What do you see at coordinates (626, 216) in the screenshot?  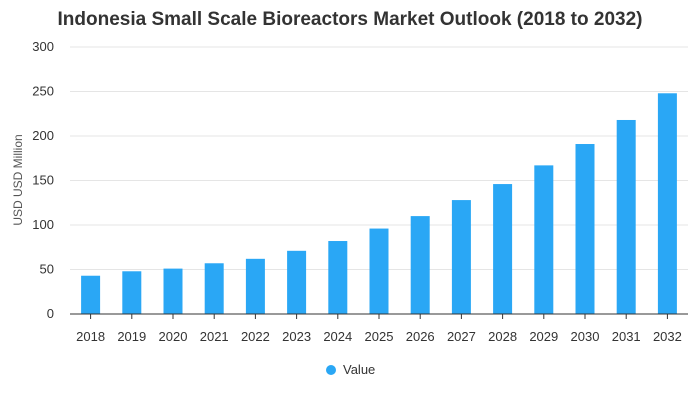 I see `bar-2031` at bounding box center [626, 216].